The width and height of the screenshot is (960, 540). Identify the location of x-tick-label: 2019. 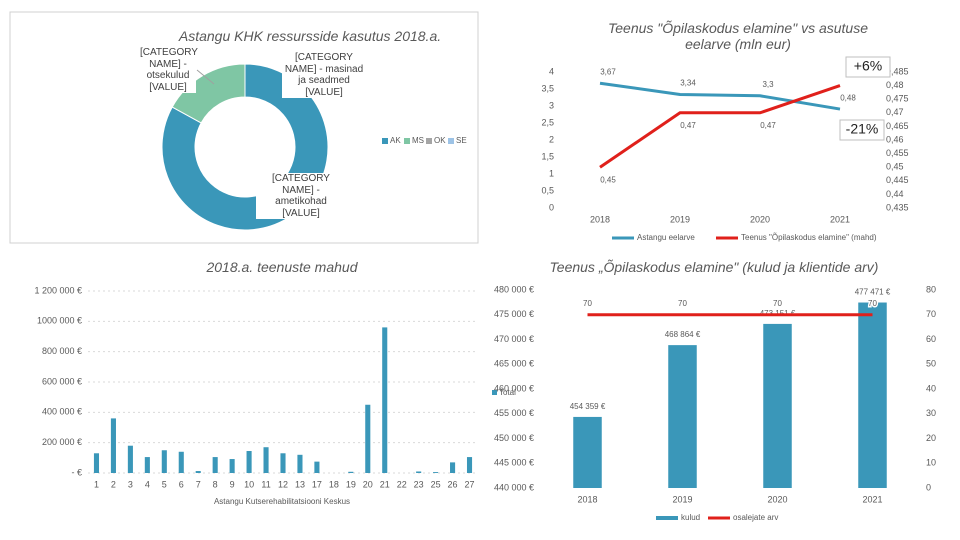
(682, 499).